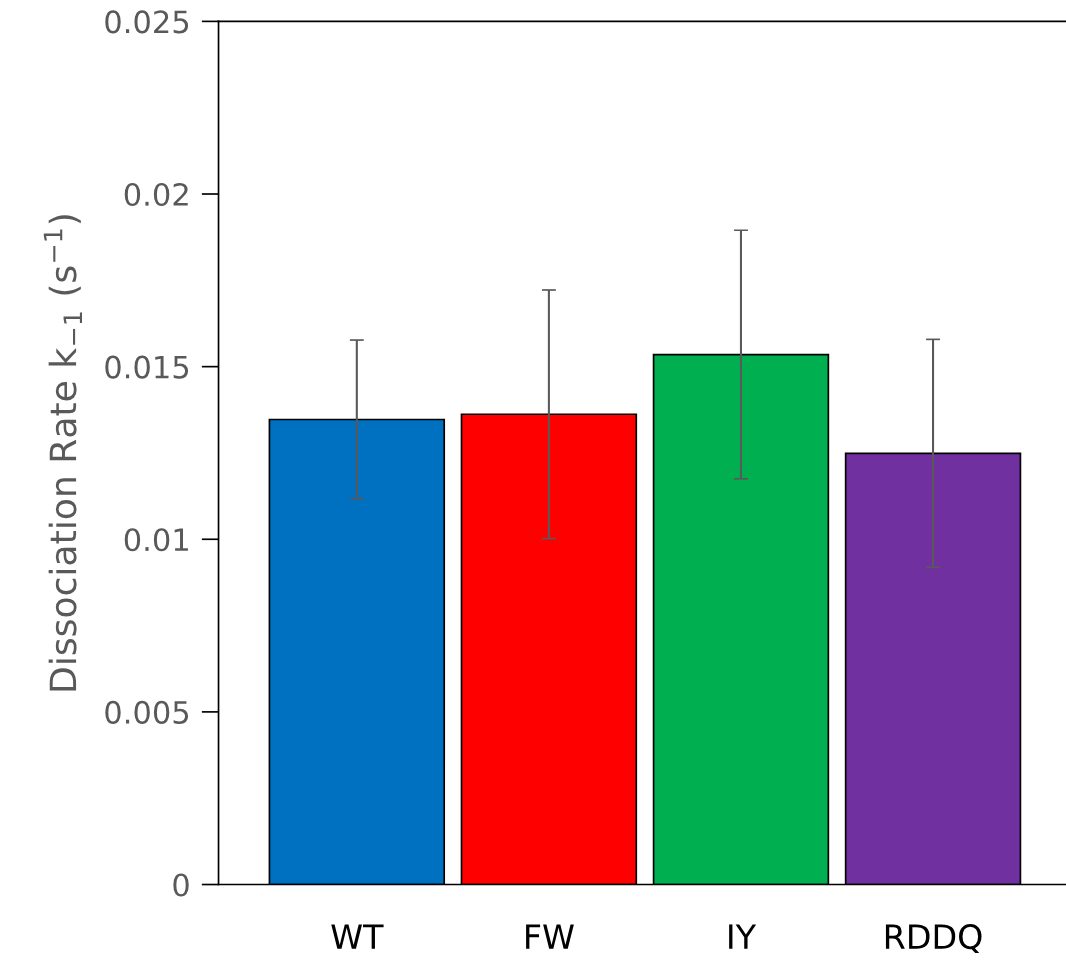 The width and height of the screenshot is (1066, 972). I want to click on x-tick-label: FW, so click(550, 936).